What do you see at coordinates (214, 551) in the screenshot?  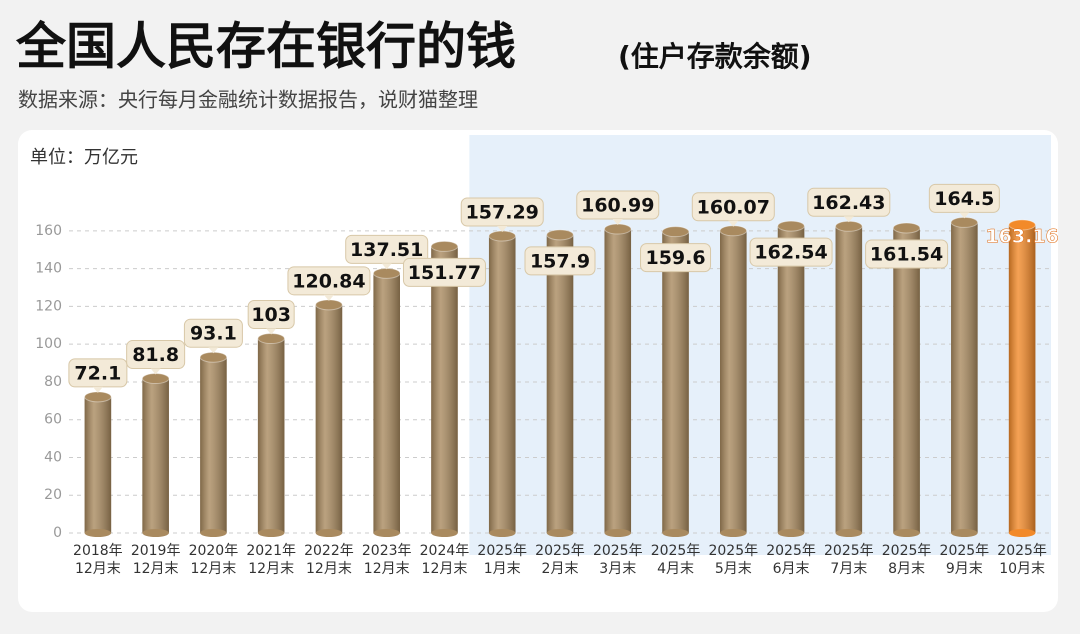 I see `x-tick-label: 2020年` at bounding box center [214, 551].